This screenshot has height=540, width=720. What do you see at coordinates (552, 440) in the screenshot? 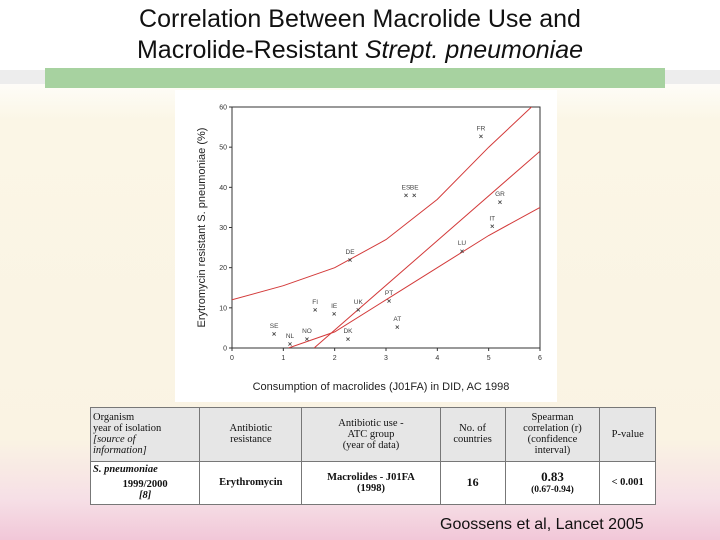
I see `cell-line: (confidence` at bounding box center [552, 440].